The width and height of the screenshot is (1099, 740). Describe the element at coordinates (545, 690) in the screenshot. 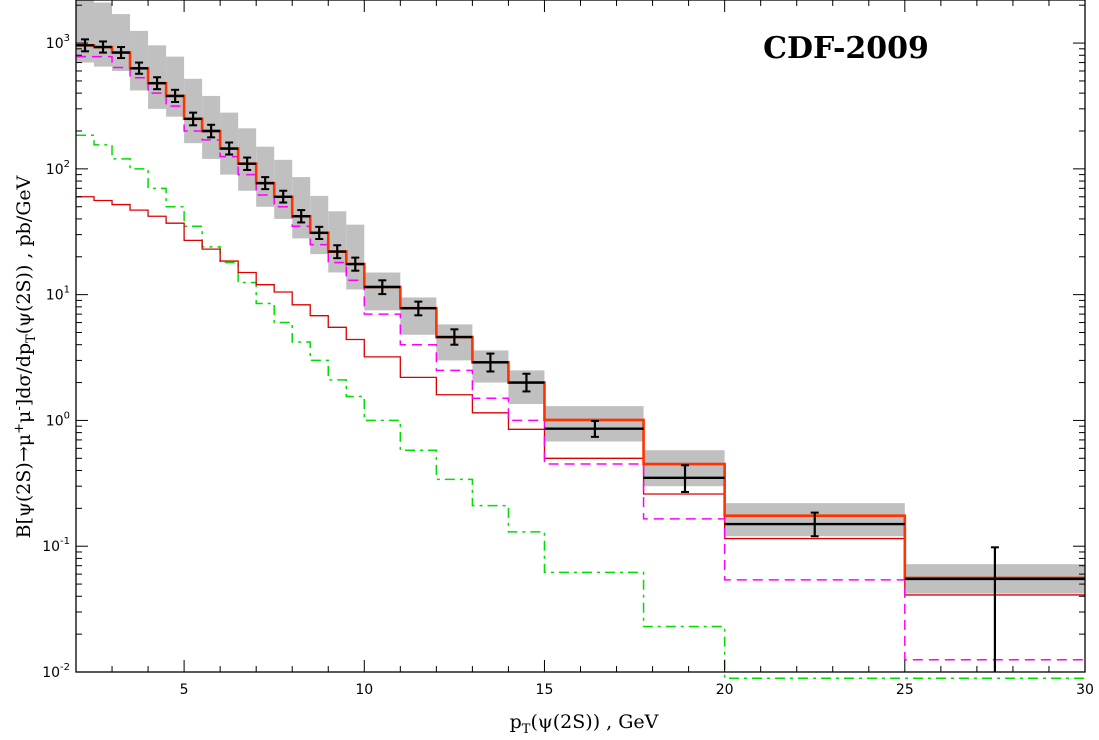

I see `x-tick-label: 15` at that location.